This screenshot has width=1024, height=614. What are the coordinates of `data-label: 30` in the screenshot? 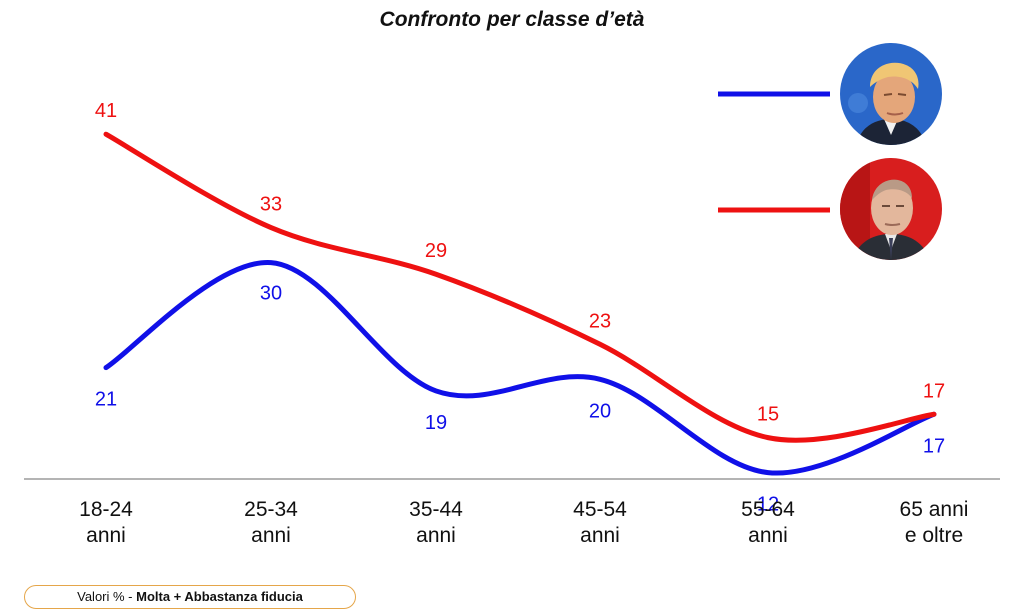 It's located at (271, 294).